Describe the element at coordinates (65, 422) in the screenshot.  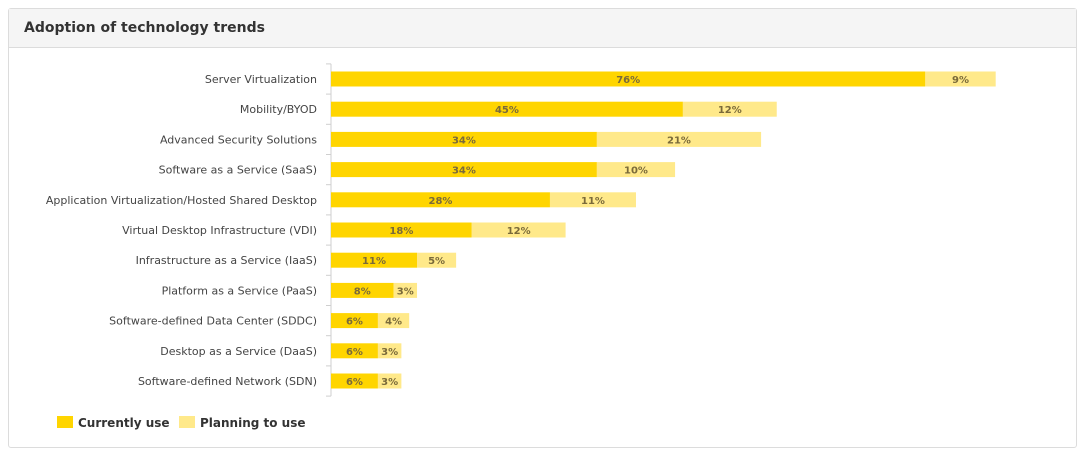
I see `legend-swatch-currently-use` at that location.